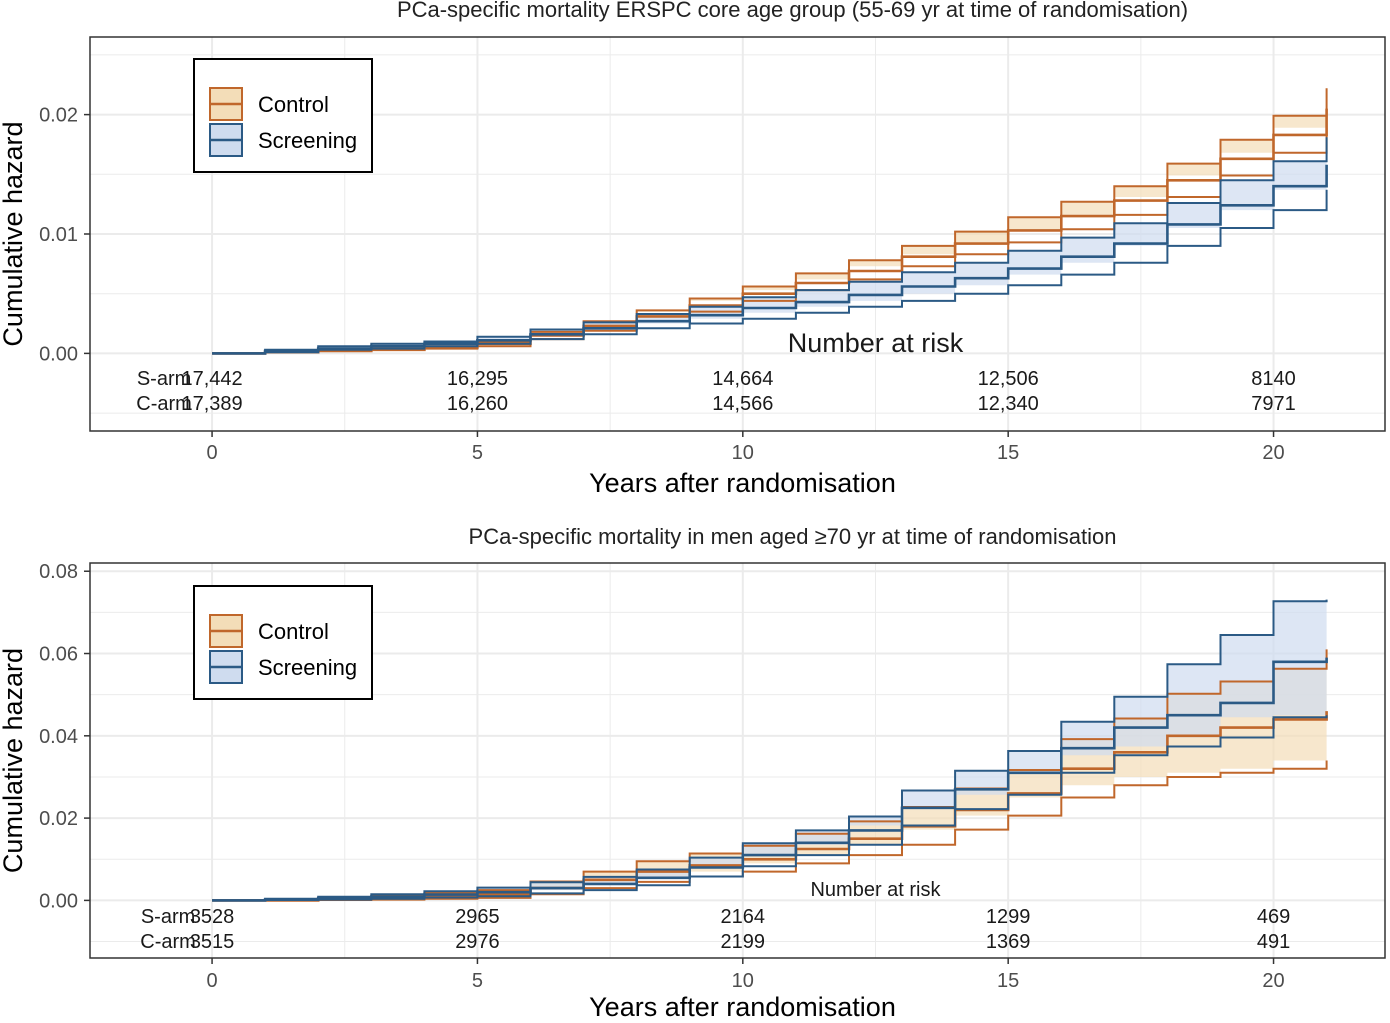 The image size is (1390, 1023). I want to click on risk-count: 1369, so click(1008, 942).